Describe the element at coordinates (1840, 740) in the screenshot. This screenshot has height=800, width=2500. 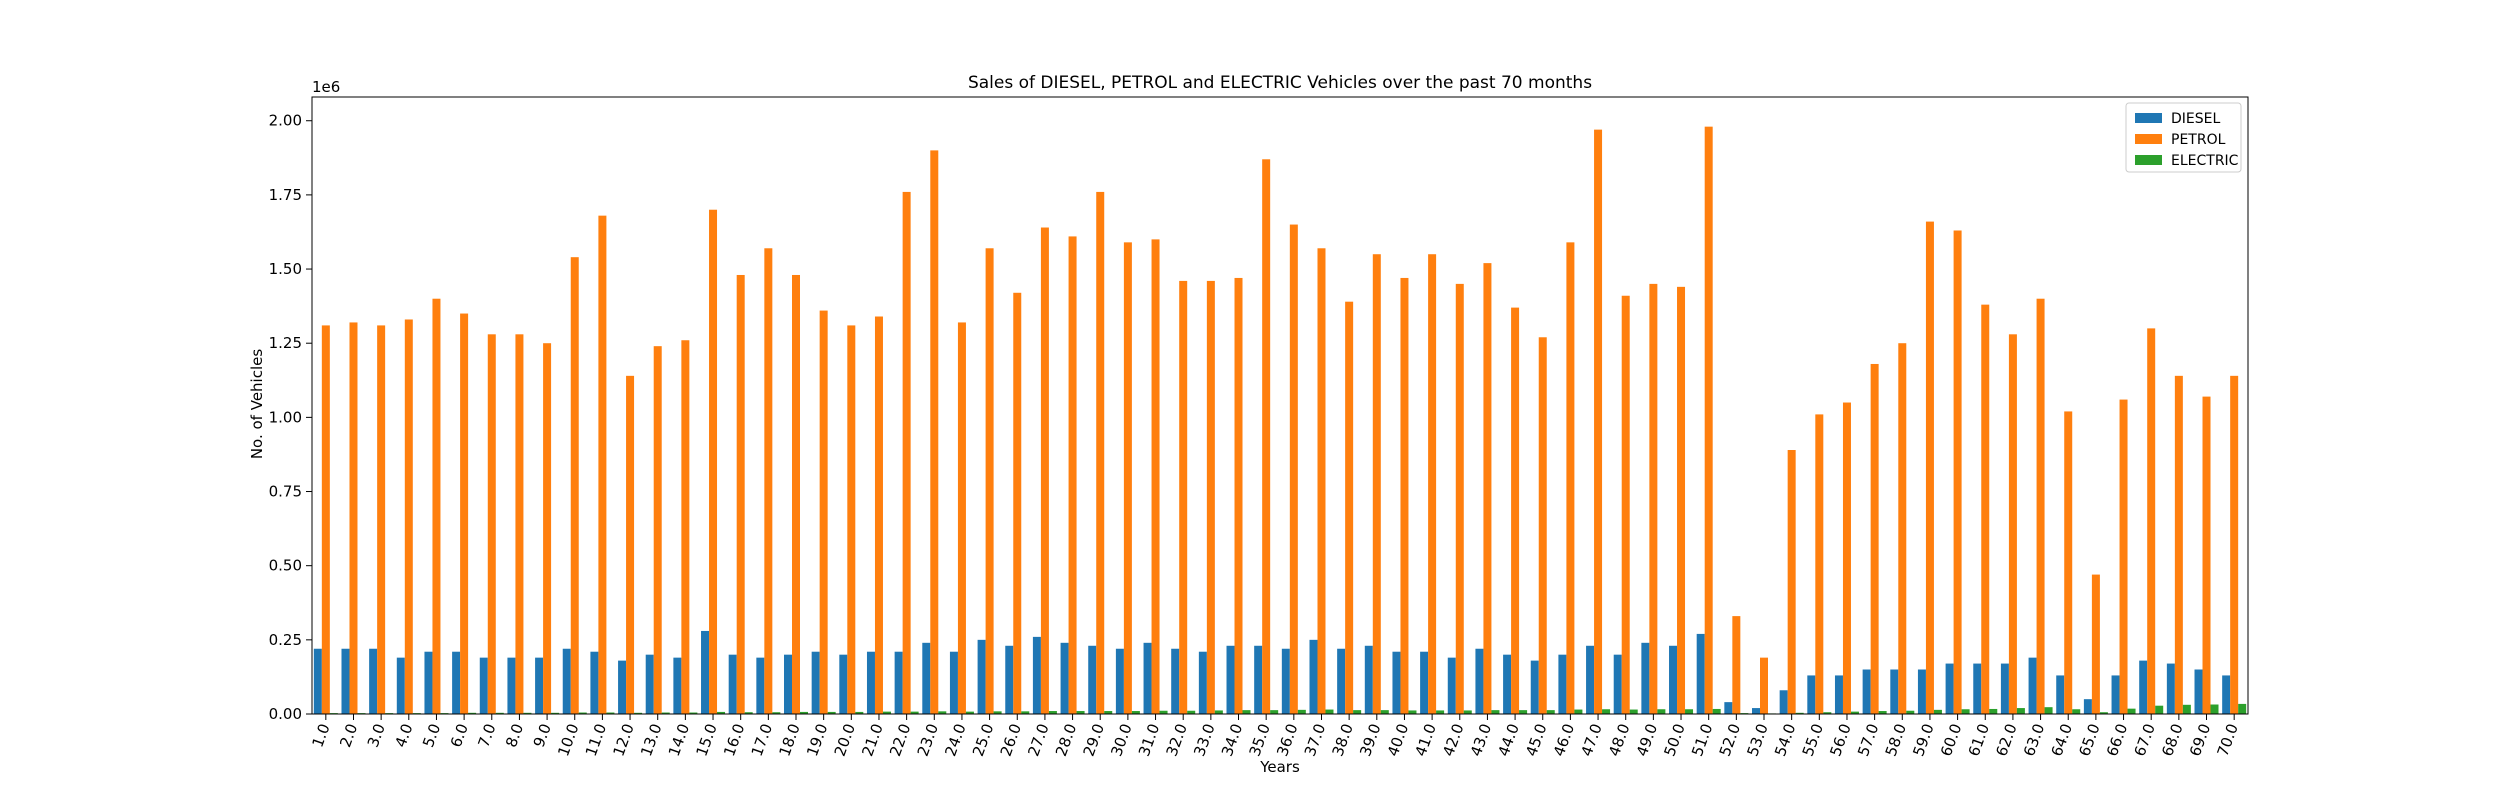
I see `x-tick-label: 56.0` at that location.